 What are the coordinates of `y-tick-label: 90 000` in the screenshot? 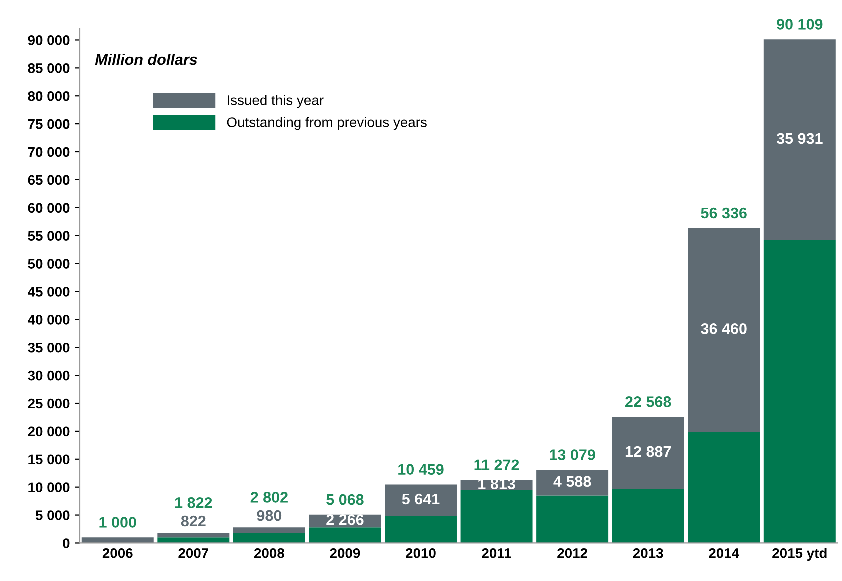 It's located at (49, 41).